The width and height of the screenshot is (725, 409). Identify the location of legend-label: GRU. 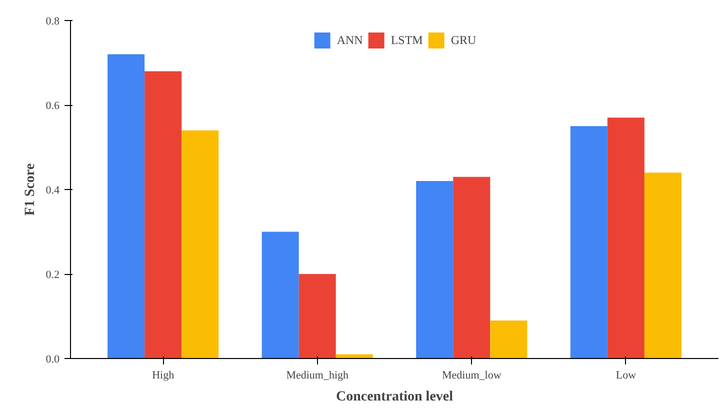
(463, 40).